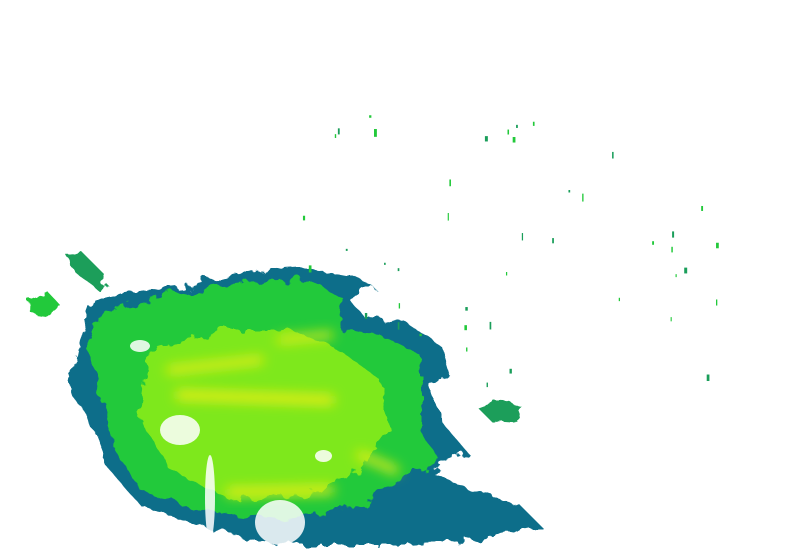 The image size is (800, 550). What do you see at coordinates (282, 414) in the screenshot?
I see `intense-streaks` at bounding box center [282, 414].